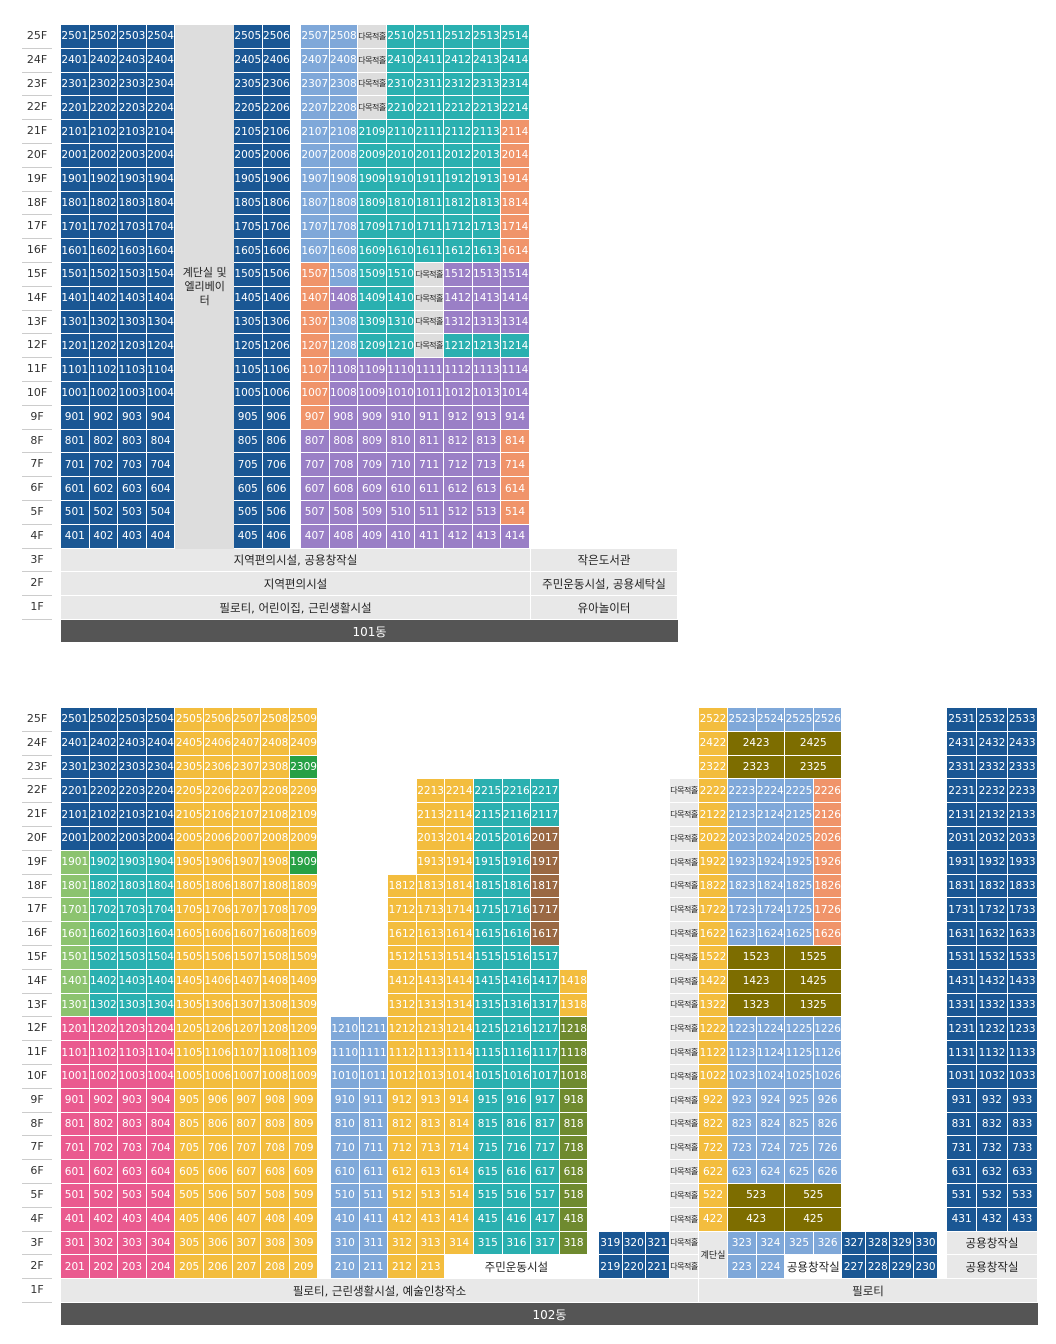 This screenshot has height=1344, width=1056. I want to click on unit: 503, so click(132, 513).